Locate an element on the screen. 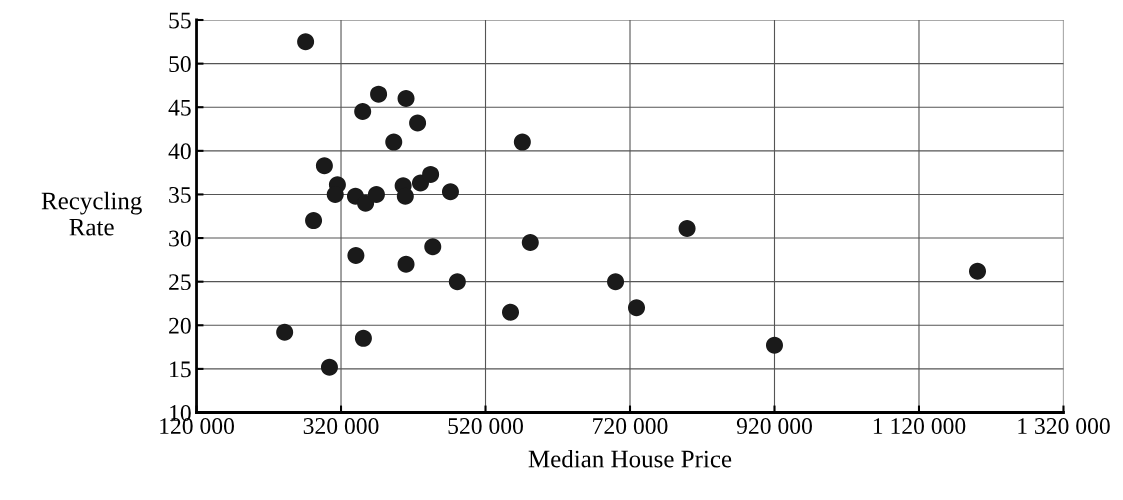 This screenshot has height=500, width=1123. y-tick-label: 50 is located at coordinates (180, 64).